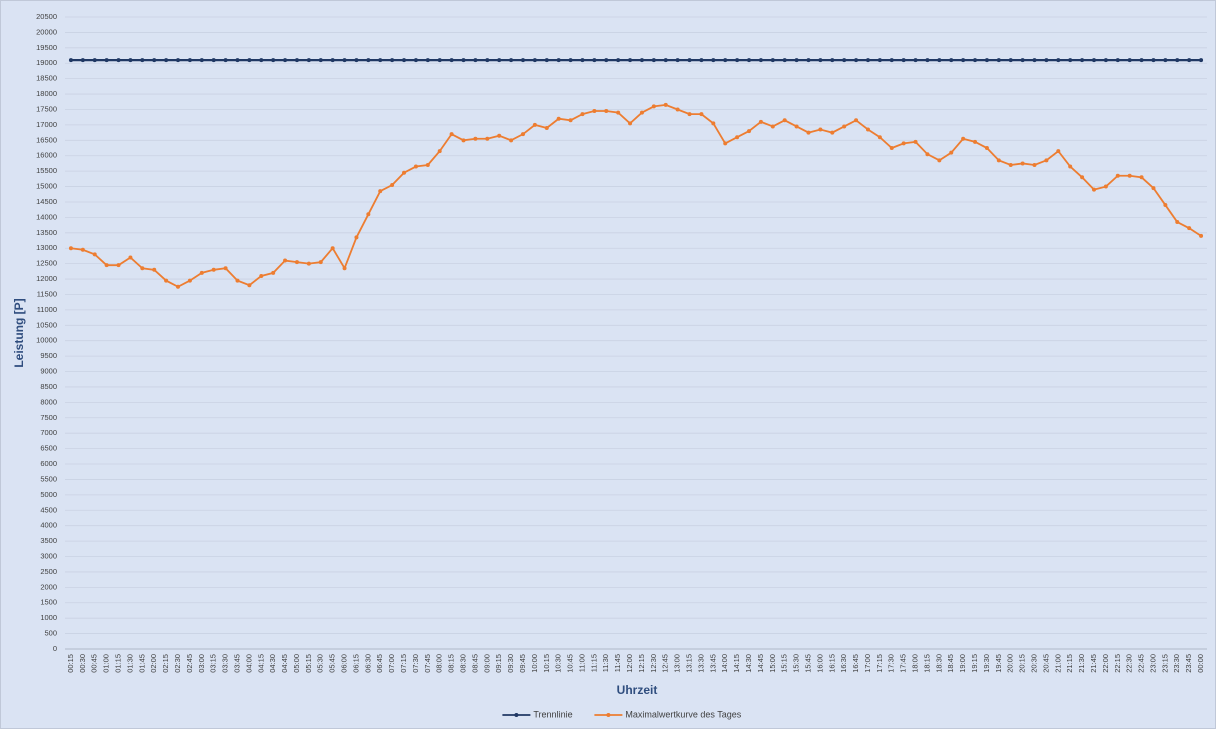 This screenshot has width=1216, height=729. I want to click on x-tick-label: 22:30, so click(1129, 663).